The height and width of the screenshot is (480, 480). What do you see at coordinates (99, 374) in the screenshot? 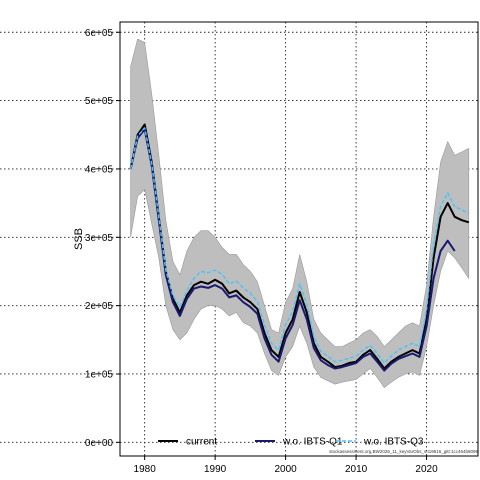
I see `y-tick-label-1: 1e+05` at bounding box center [99, 374].